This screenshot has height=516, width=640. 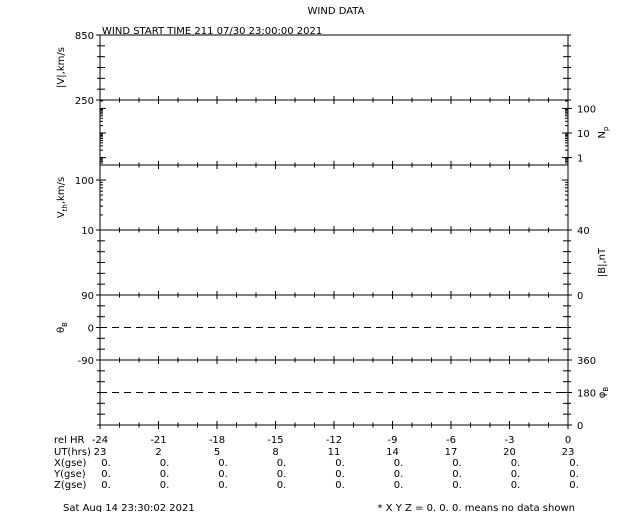 I want to click on table-row-label: UT(hrs), so click(x=72, y=452).